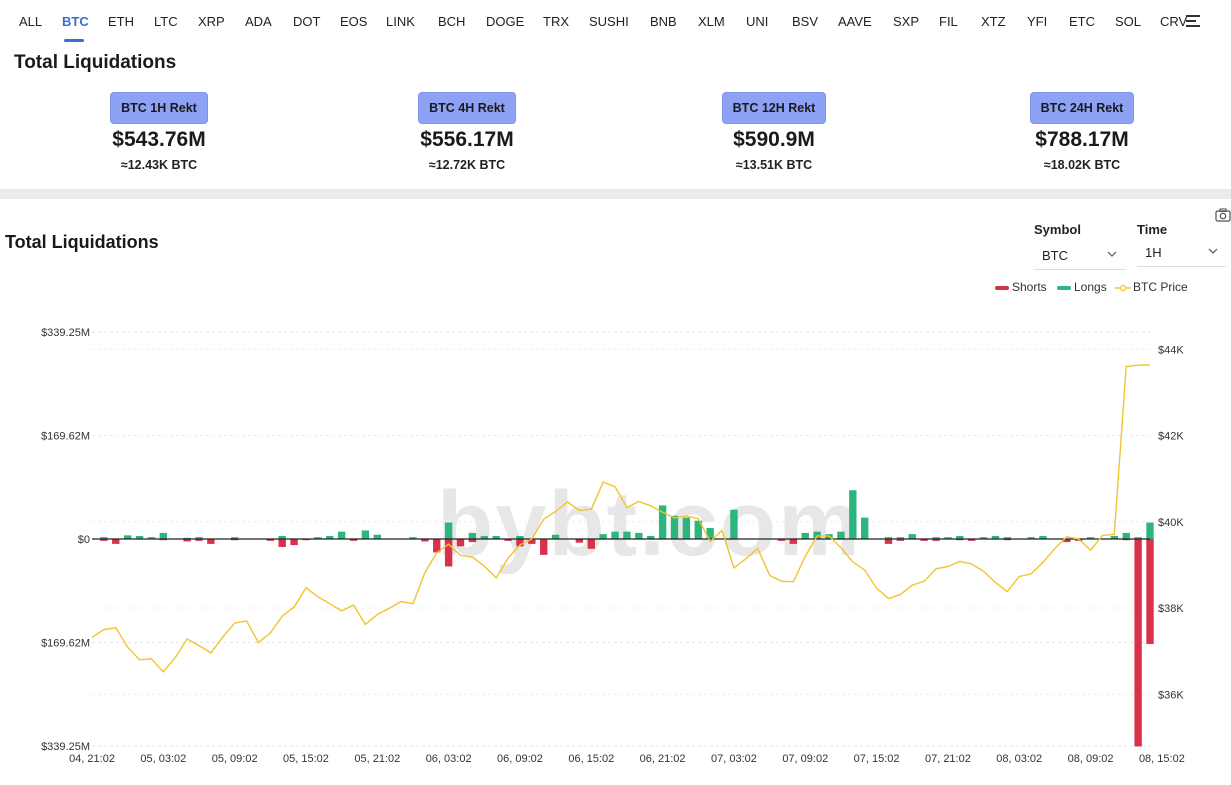 The width and height of the screenshot is (1231, 785). I want to click on time-select: 1H, so click(1181, 252).